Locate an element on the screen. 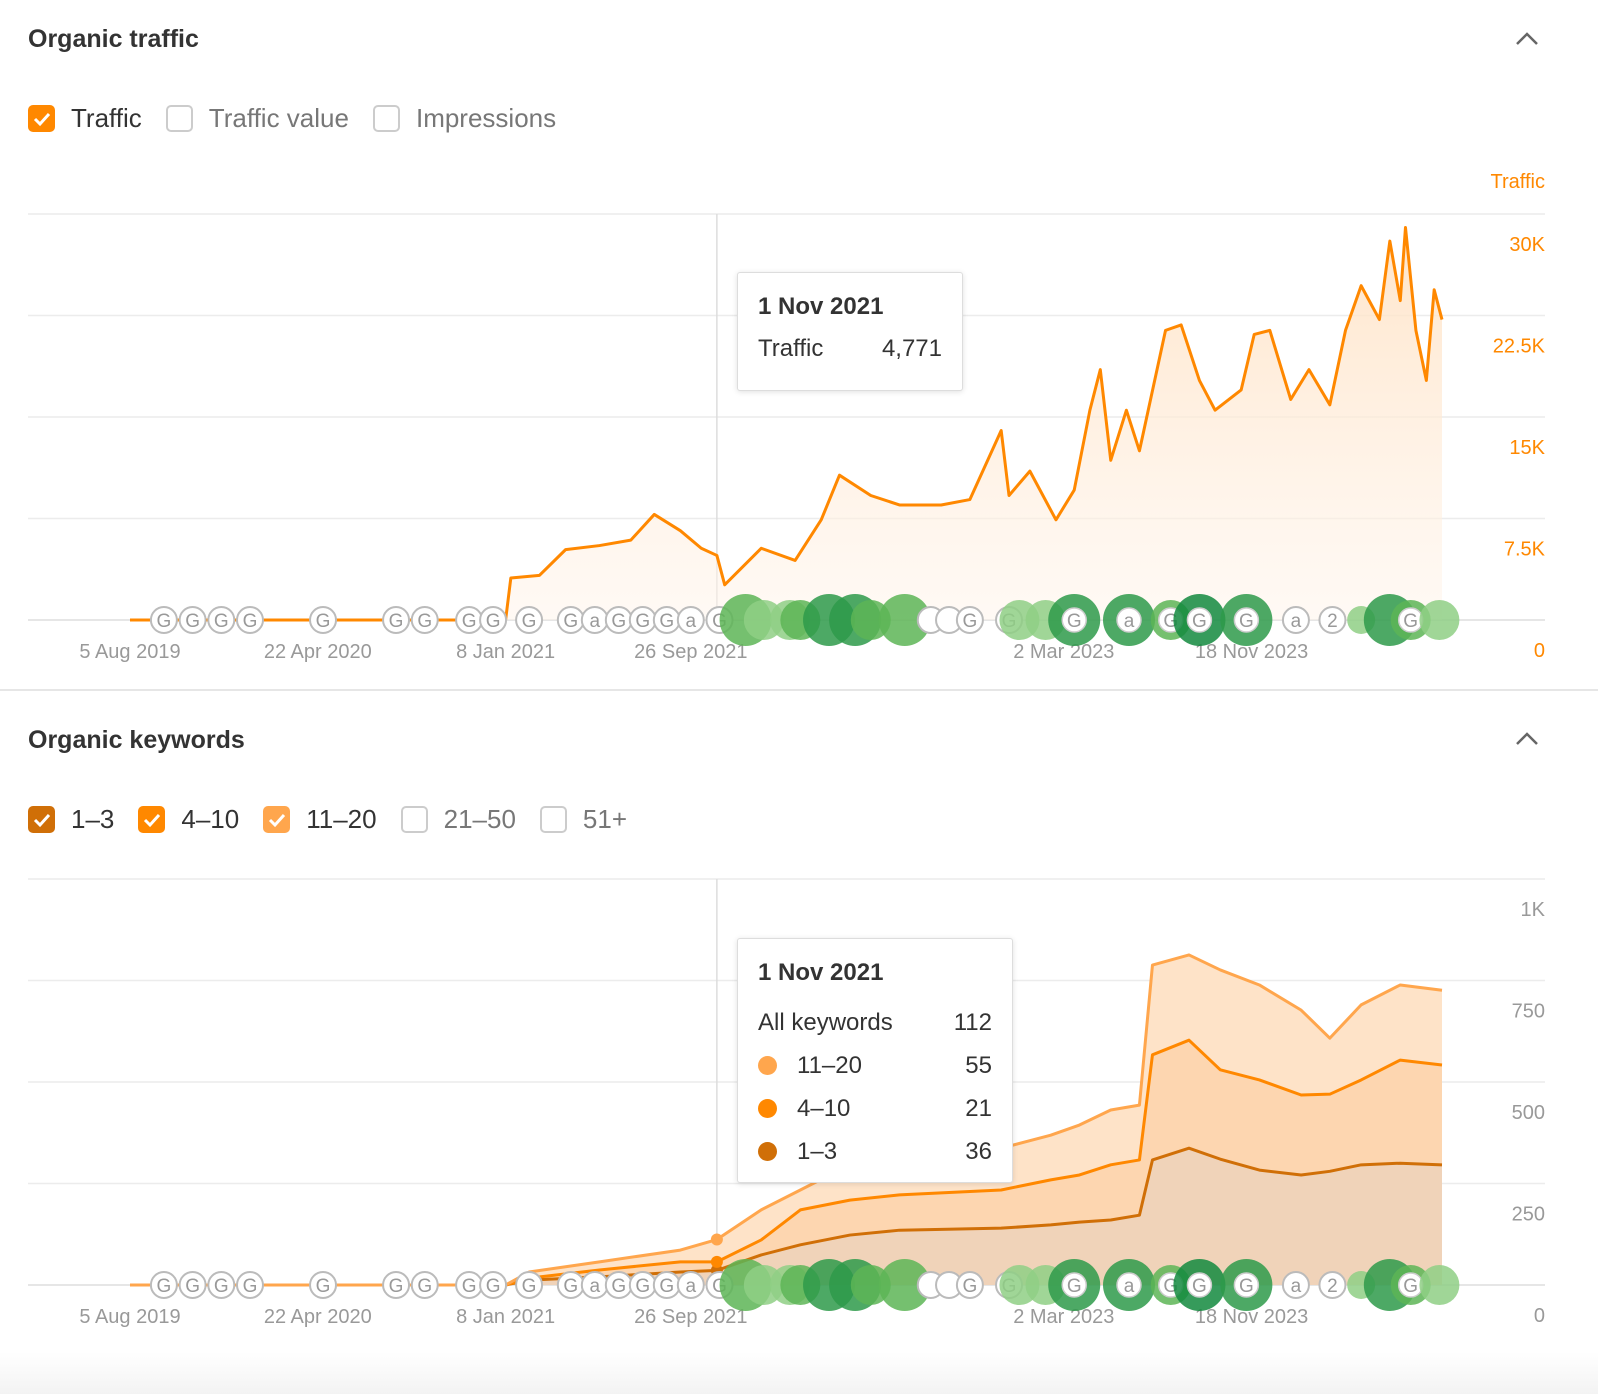  tooltip-key: 4–10 is located at coordinates (804, 1109).